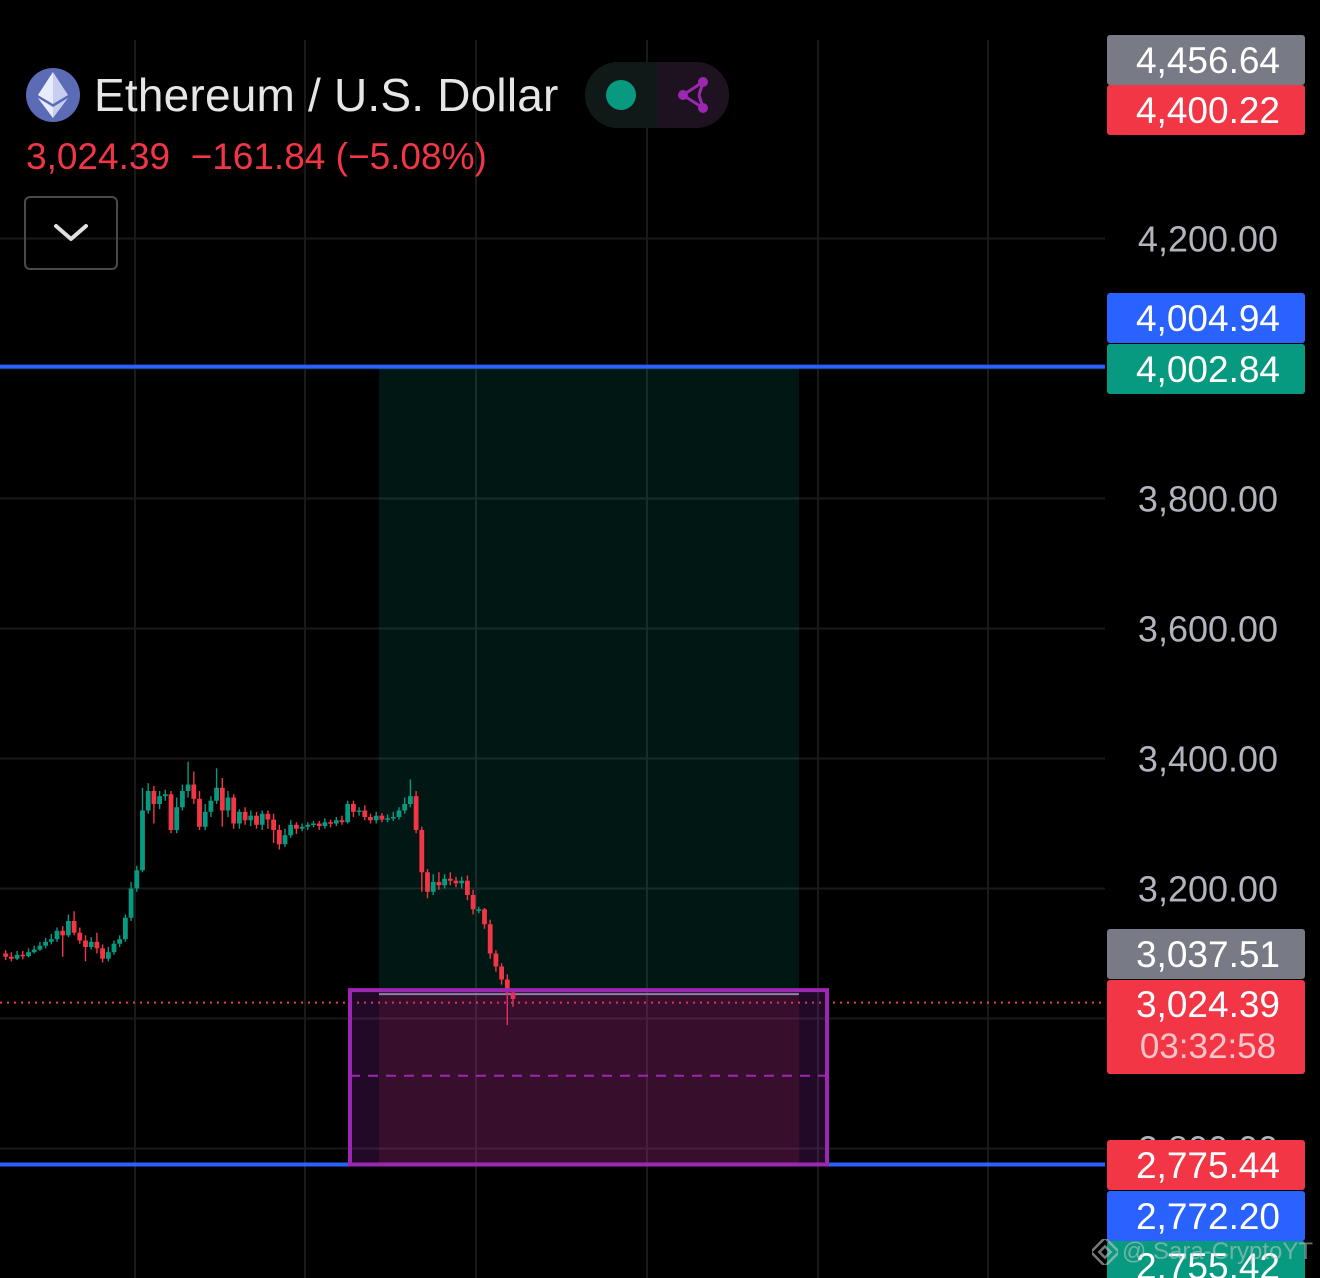 This screenshot has width=1320, height=1278. What do you see at coordinates (98, 156) in the screenshot?
I see `last-price: 3,024.39` at bounding box center [98, 156].